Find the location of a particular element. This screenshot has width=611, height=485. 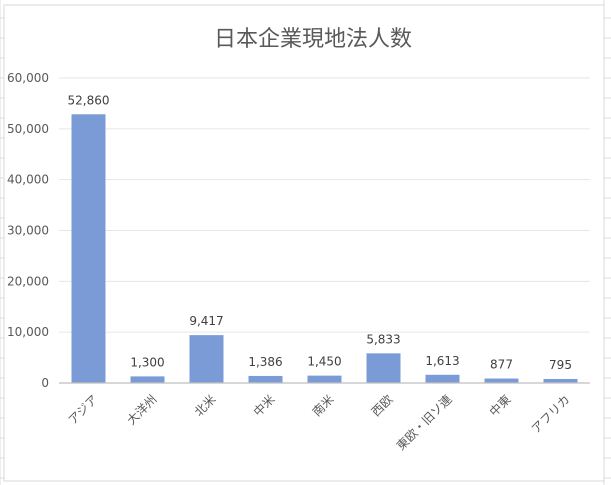

y-tick-label: 60,000 is located at coordinates (28, 78).